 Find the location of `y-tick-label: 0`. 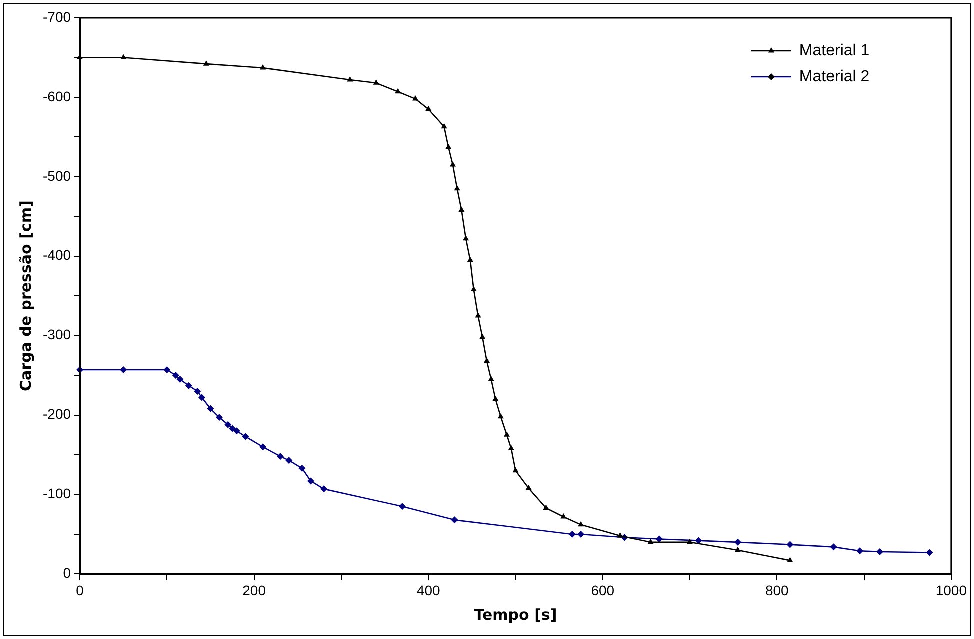

y-tick-label: 0 is located at coordinates (67, 573).